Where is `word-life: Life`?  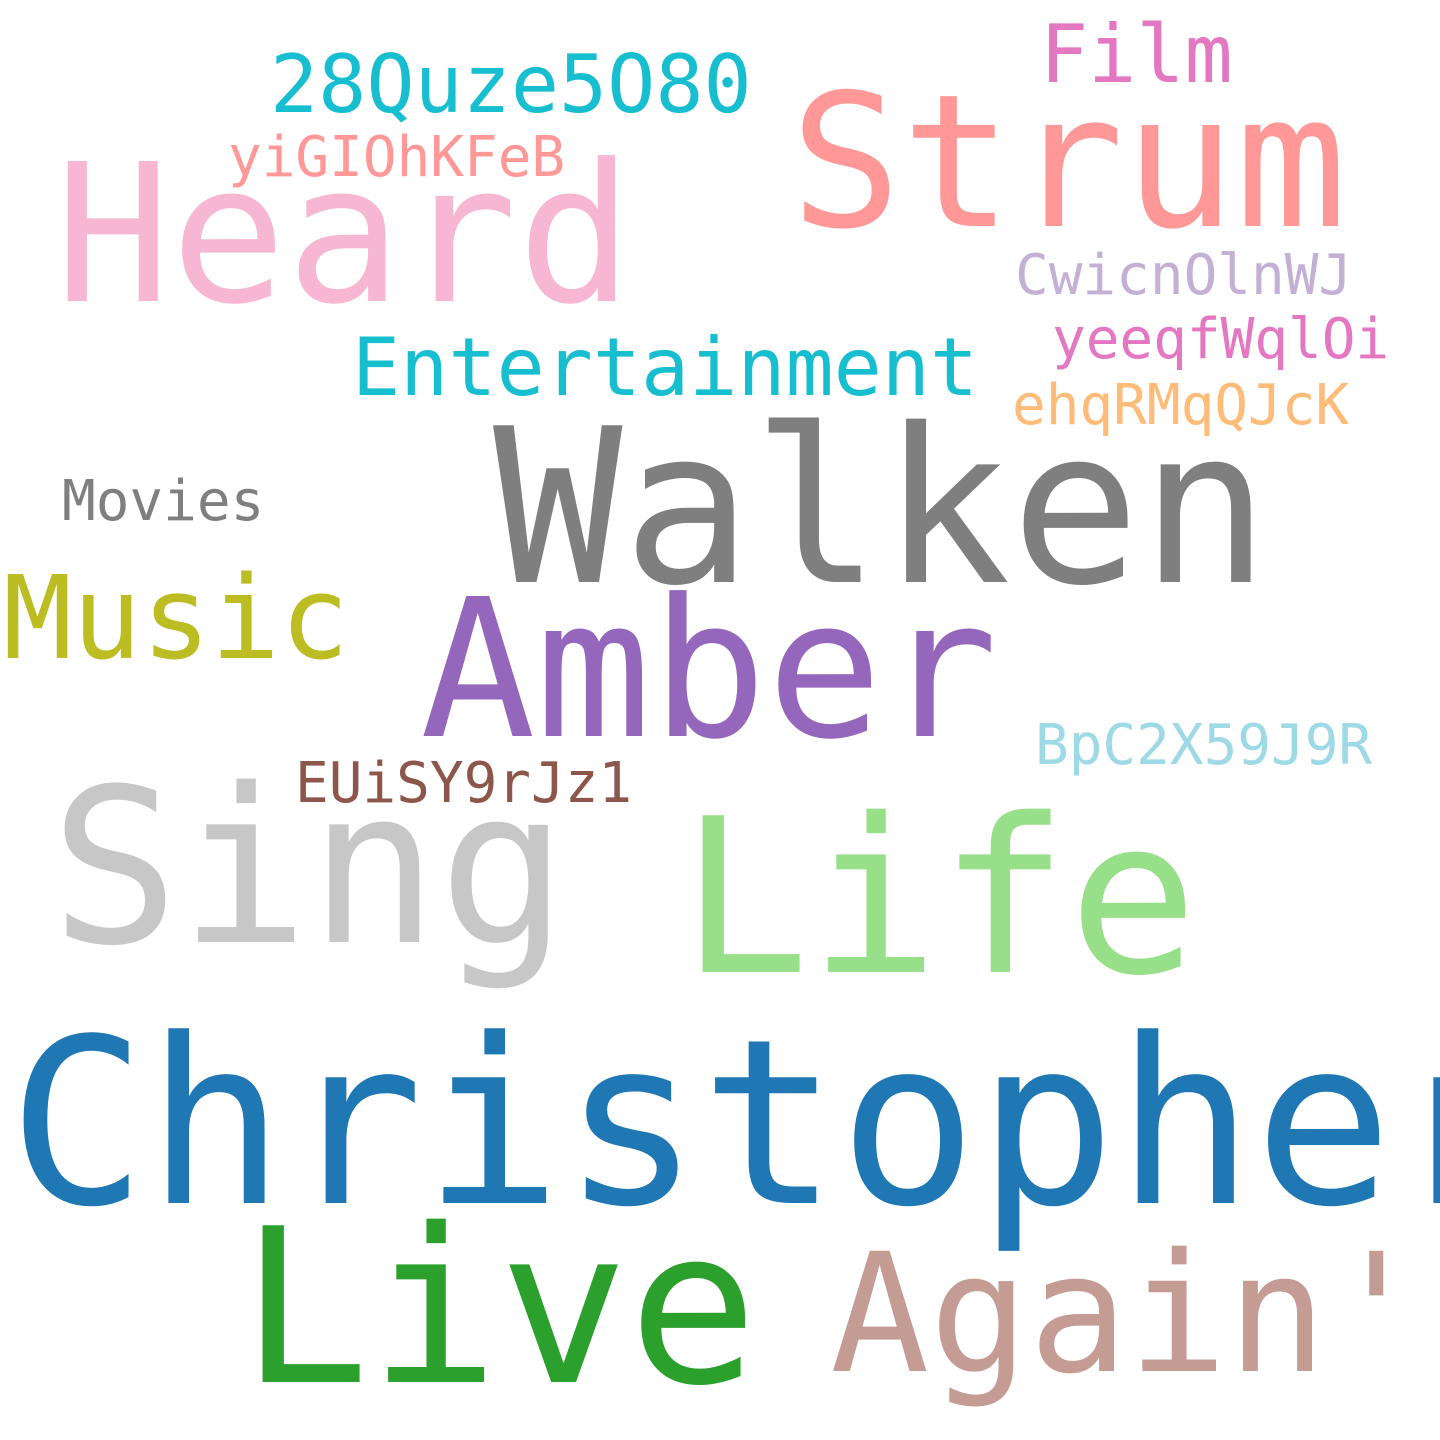
word-life: Life is located at coordinates (939, 897).